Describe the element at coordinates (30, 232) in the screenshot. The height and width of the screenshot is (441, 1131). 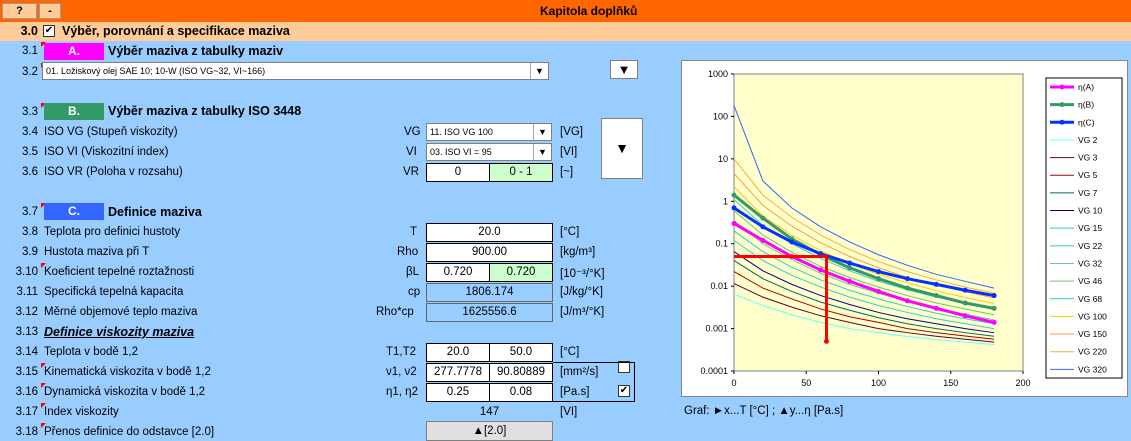
I see `row-number: 3.8` at that location.